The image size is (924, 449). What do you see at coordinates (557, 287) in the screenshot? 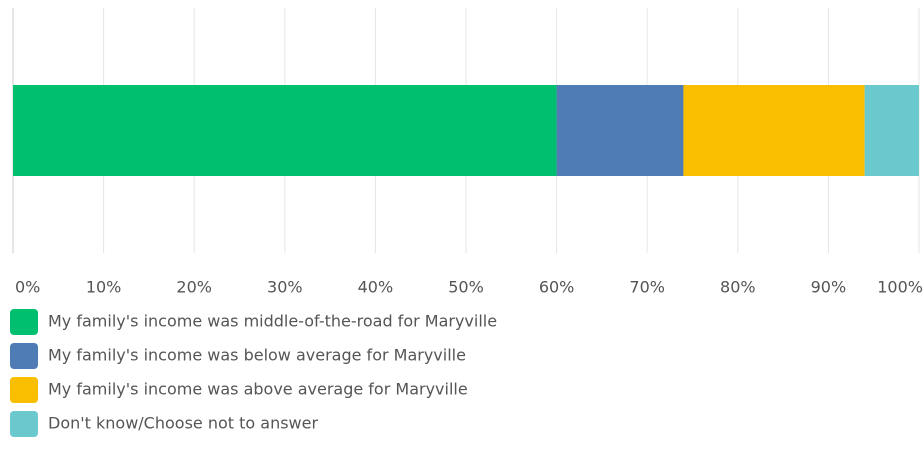
I see `x-tick-label: 60%` at bounding box center [557, 287].